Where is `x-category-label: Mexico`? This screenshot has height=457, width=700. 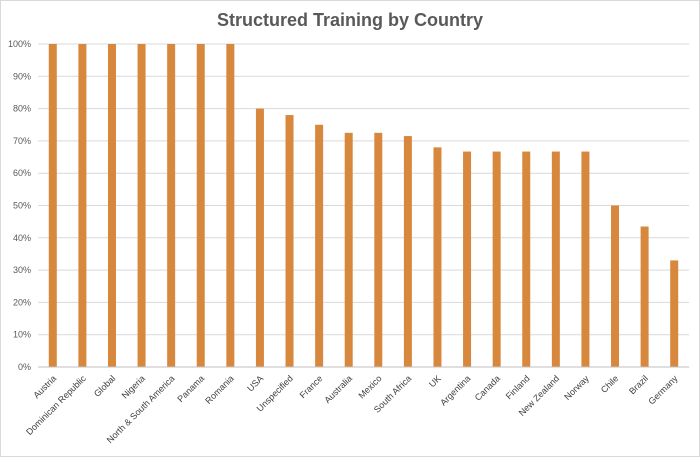
x-category-label: Mexico is located at coordinates (369, 386).